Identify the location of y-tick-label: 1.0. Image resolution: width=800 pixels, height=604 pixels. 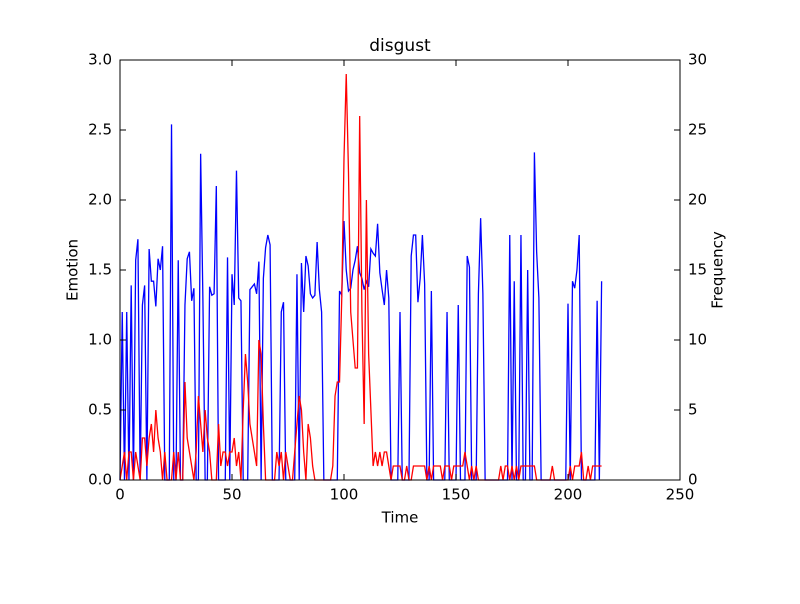
(100, 340).